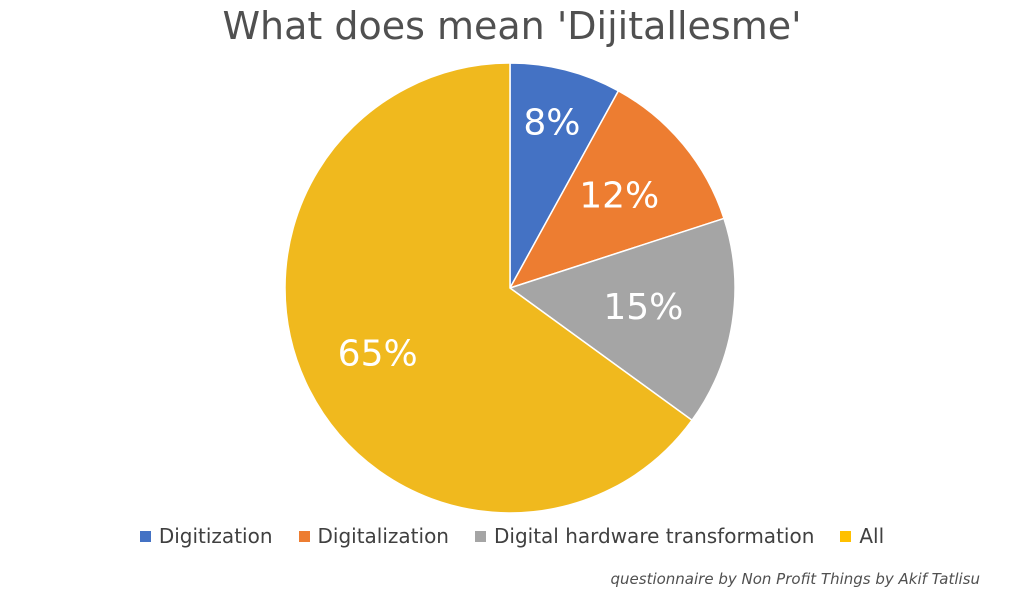 The image size is (1024, 600). Describe the element at coordinates (654, 536) in the screenshot. I see `legend-label: Digital hardware transformation` at that location.